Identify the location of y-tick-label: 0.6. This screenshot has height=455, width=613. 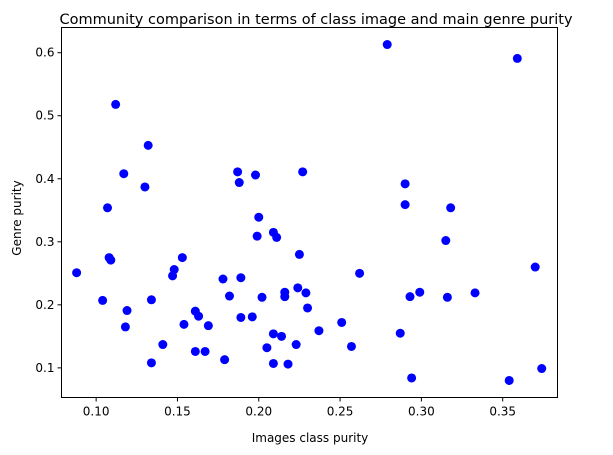
(44, 53).